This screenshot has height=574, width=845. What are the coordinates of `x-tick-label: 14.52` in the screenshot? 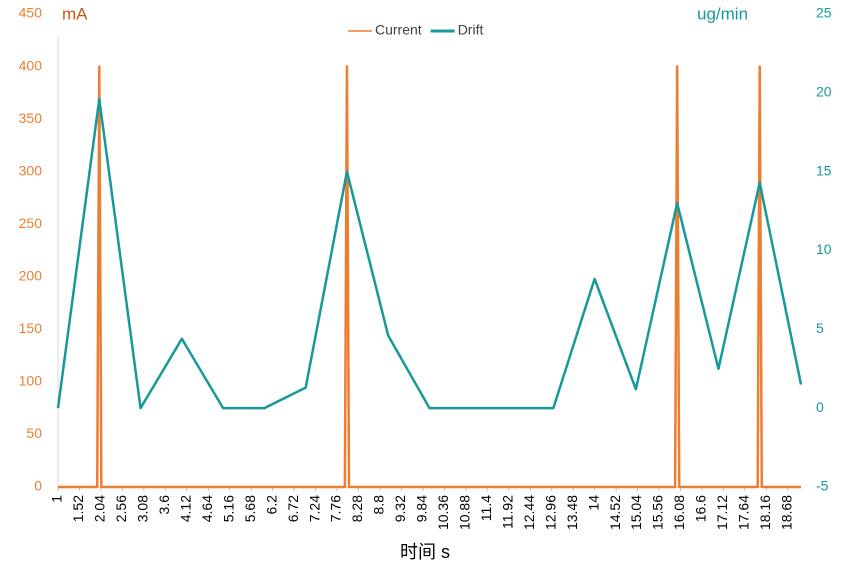 It's located at (615, 512).